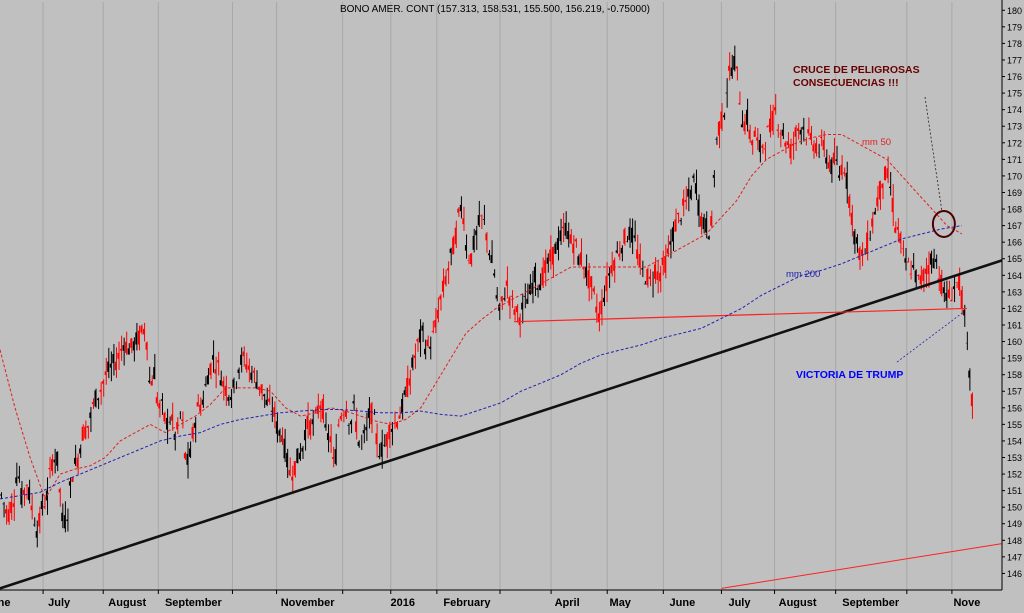  What do you see at coordinates (5, 602) in the screenshot?
I see `x-tick-label: ne` at bounding box center [5, 602].